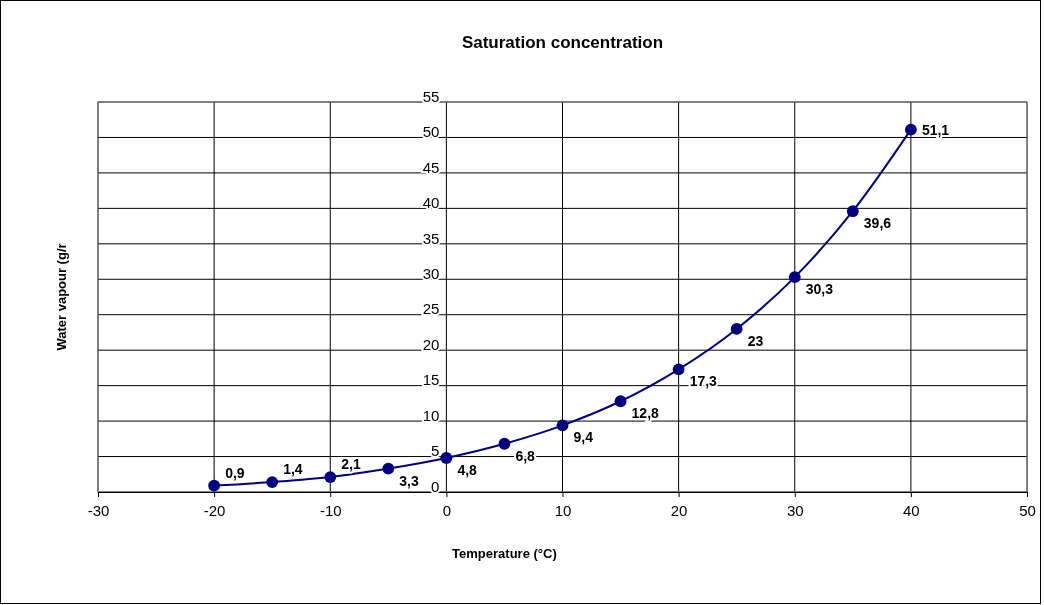 This screenshot has width=1044, height=605. I want to click on y-tick-label: 45, so click(431, 167).